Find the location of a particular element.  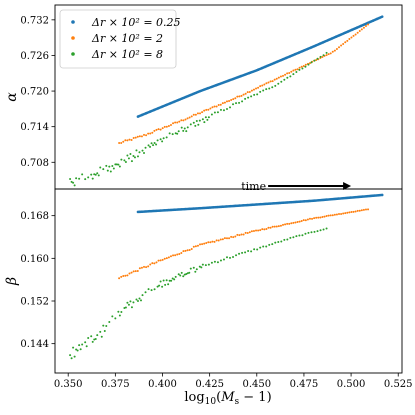

x-axis-label: log10(Ms − 1) is located at coordinates (227, 398).